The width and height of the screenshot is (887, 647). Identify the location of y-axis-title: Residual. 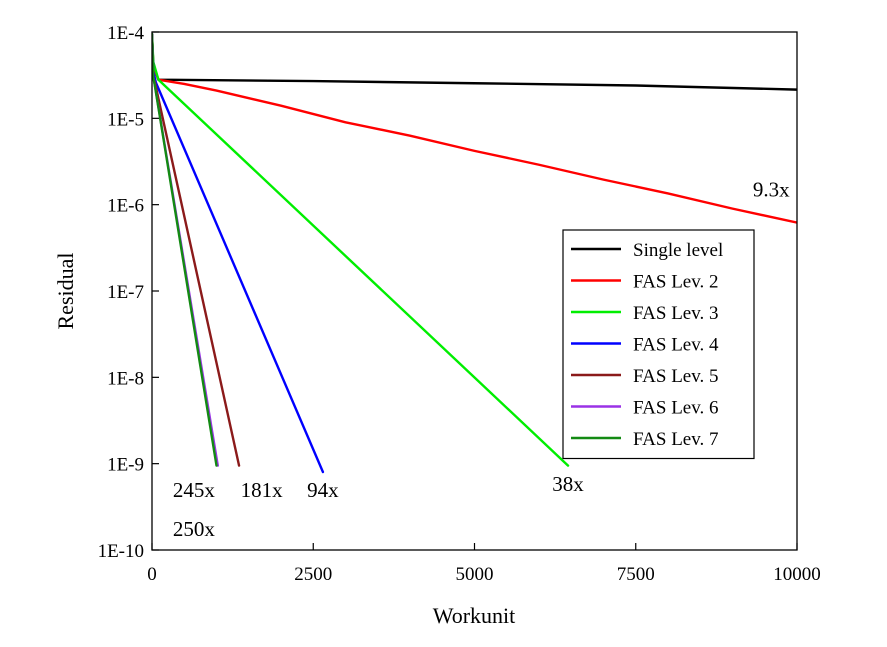
(65, 291).